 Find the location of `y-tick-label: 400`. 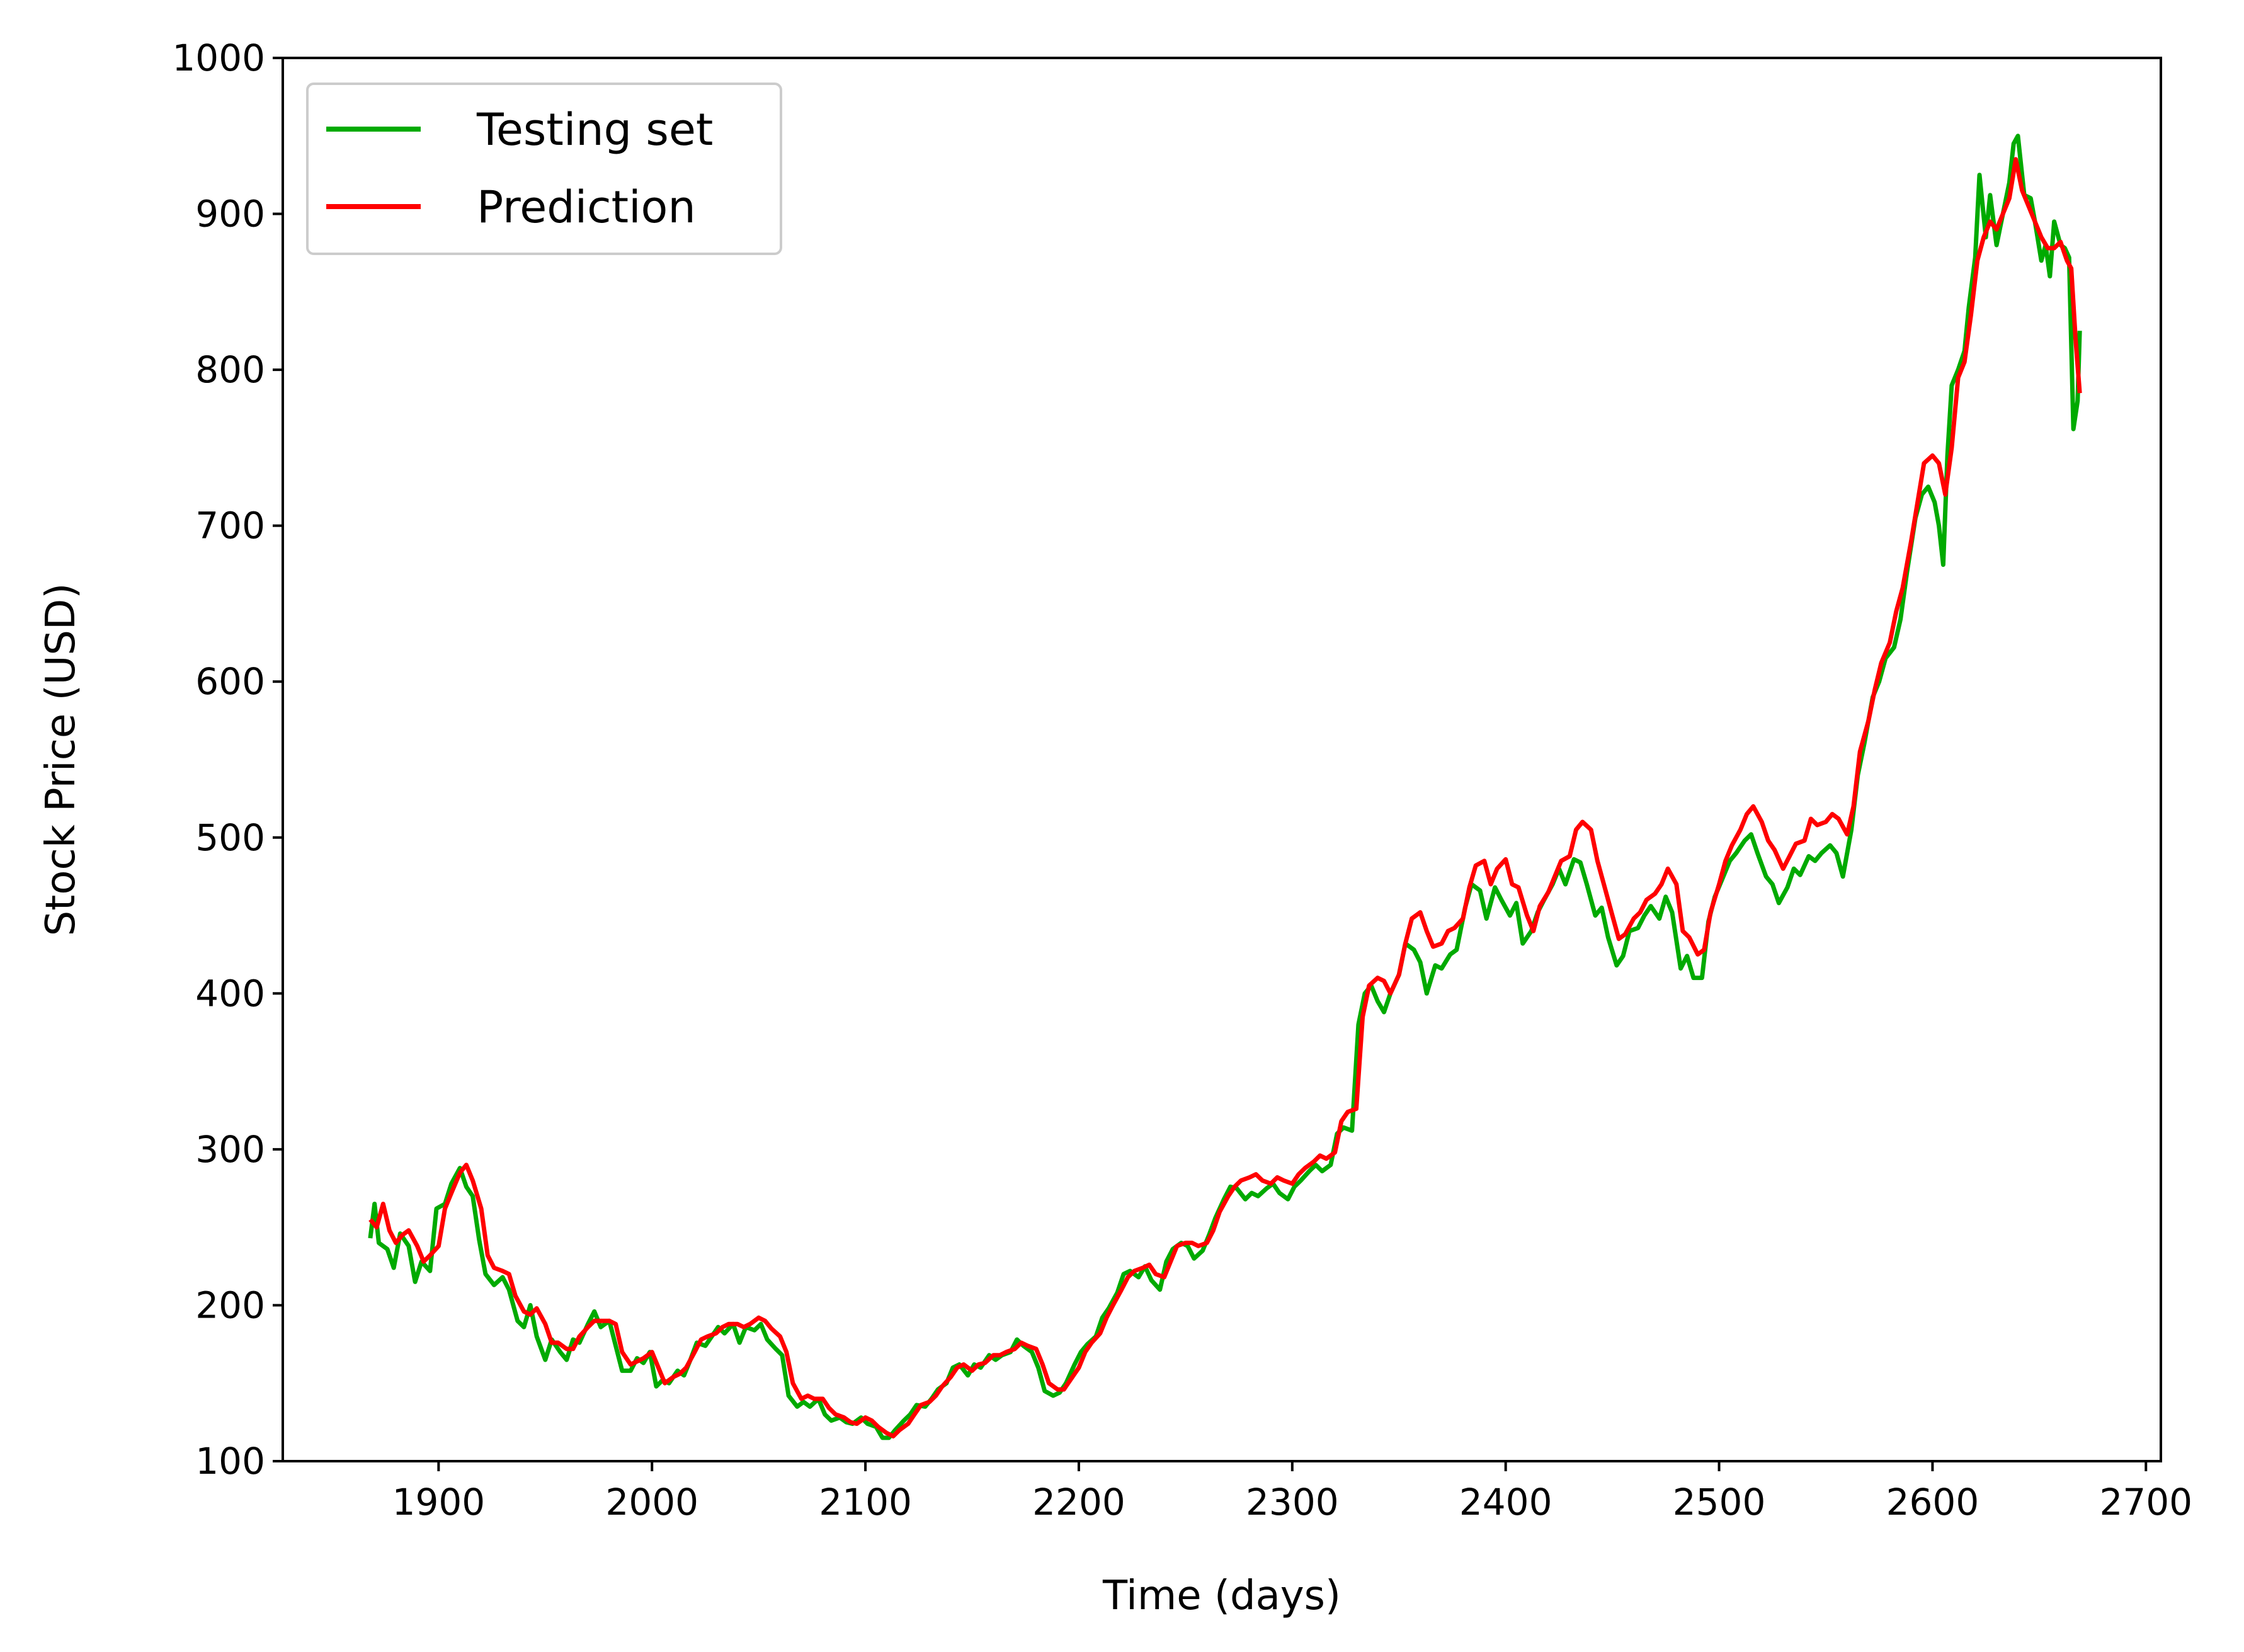

y-tick-label: 400 is located at coordinates (230, 994).